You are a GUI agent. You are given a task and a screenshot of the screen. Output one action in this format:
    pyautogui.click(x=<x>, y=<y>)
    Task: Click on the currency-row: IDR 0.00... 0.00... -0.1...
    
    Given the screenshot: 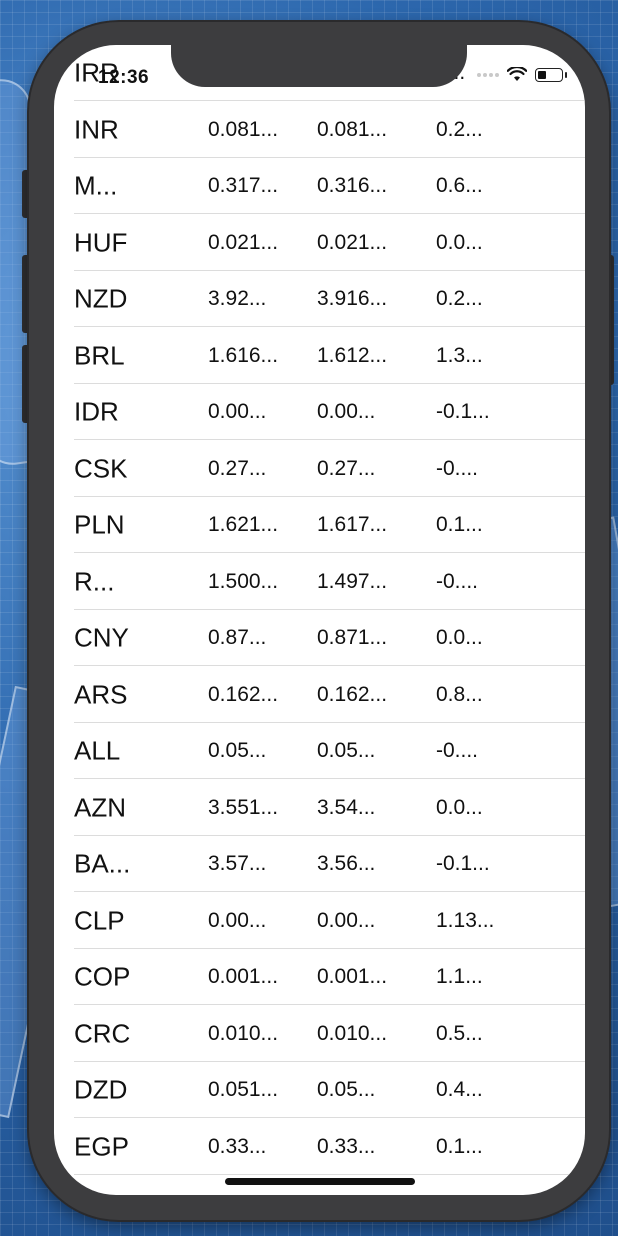 What is the action you would take?
    pyautogui.click(x=319, y=412)
    